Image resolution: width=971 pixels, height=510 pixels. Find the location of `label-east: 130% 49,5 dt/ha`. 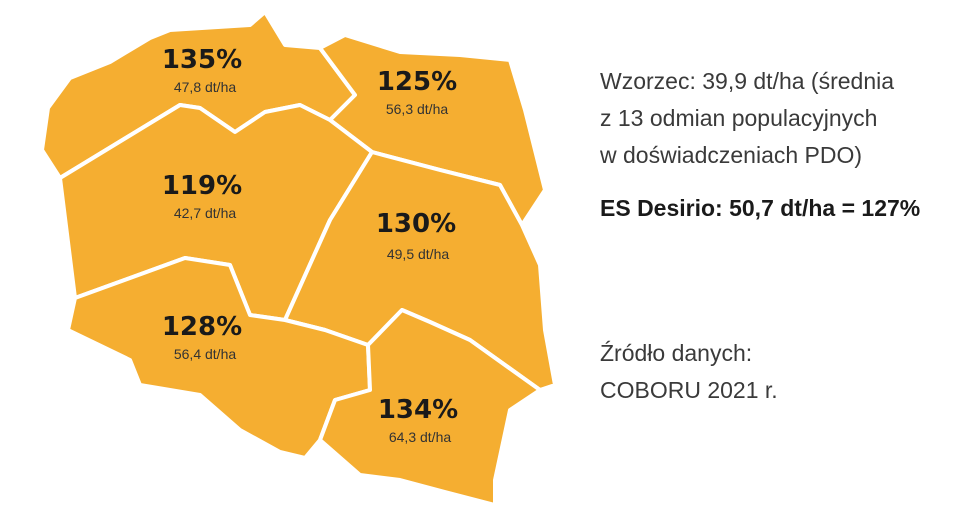

label-east: 130% 49,5 dt/ha is located at coordinates (416, 235).